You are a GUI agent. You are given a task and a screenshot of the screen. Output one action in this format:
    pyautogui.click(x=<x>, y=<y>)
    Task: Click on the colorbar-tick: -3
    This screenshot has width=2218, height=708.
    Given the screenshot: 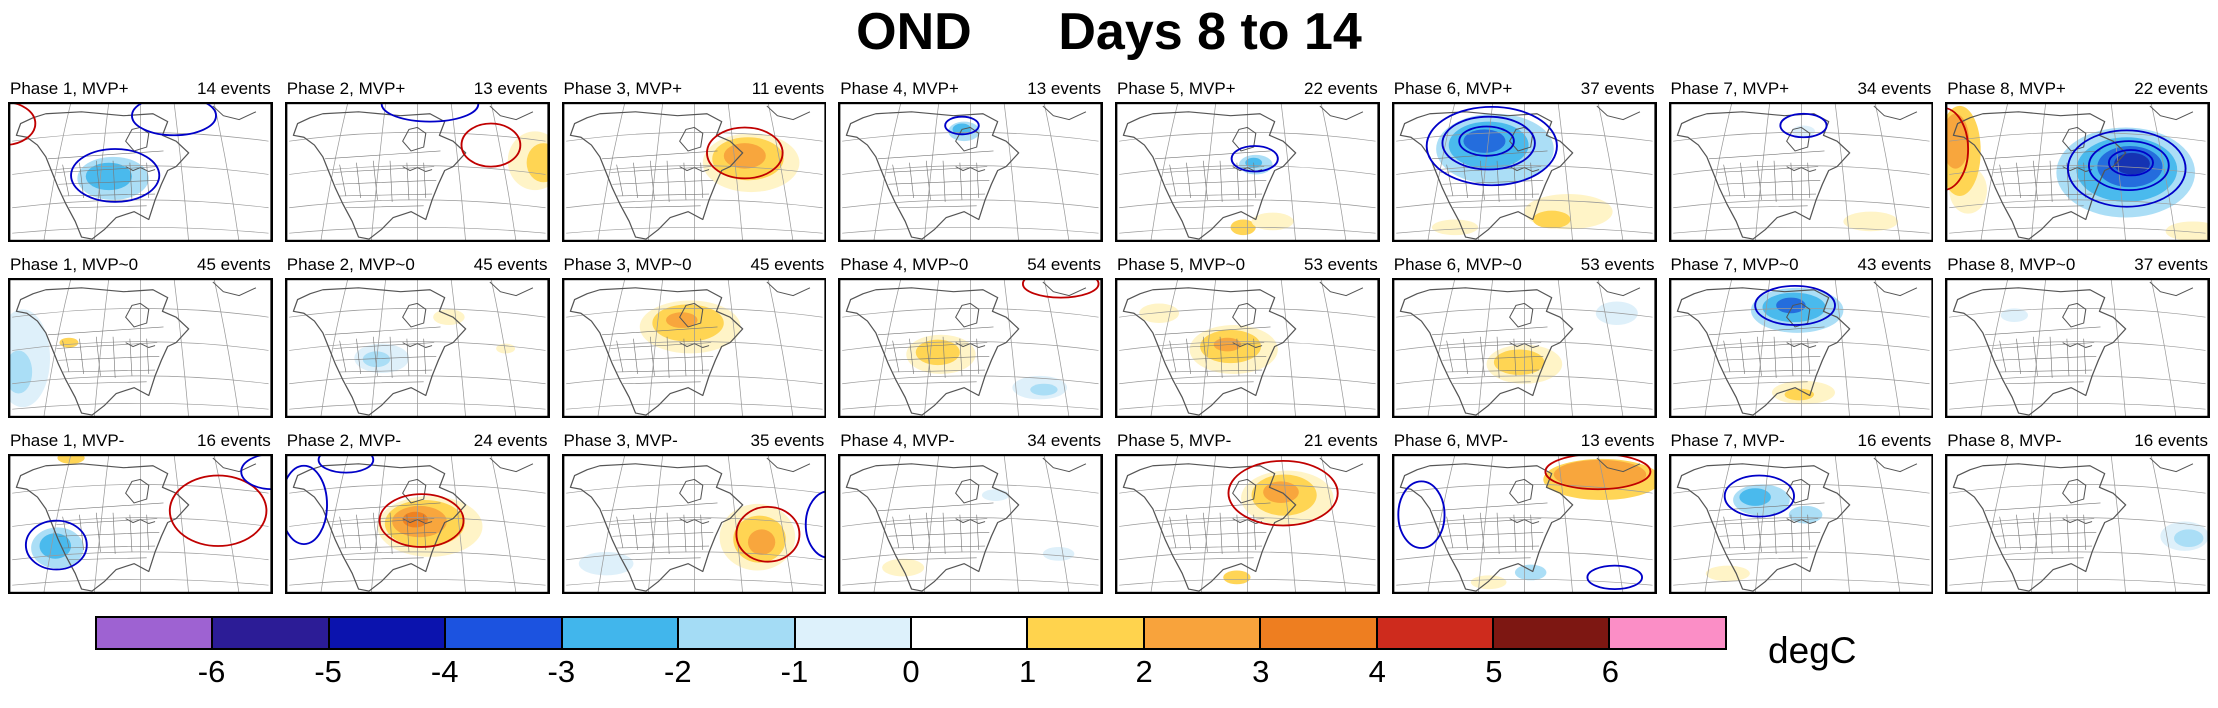 What is the action you would take?
    pyautogui.click(x=561, y=671)
    